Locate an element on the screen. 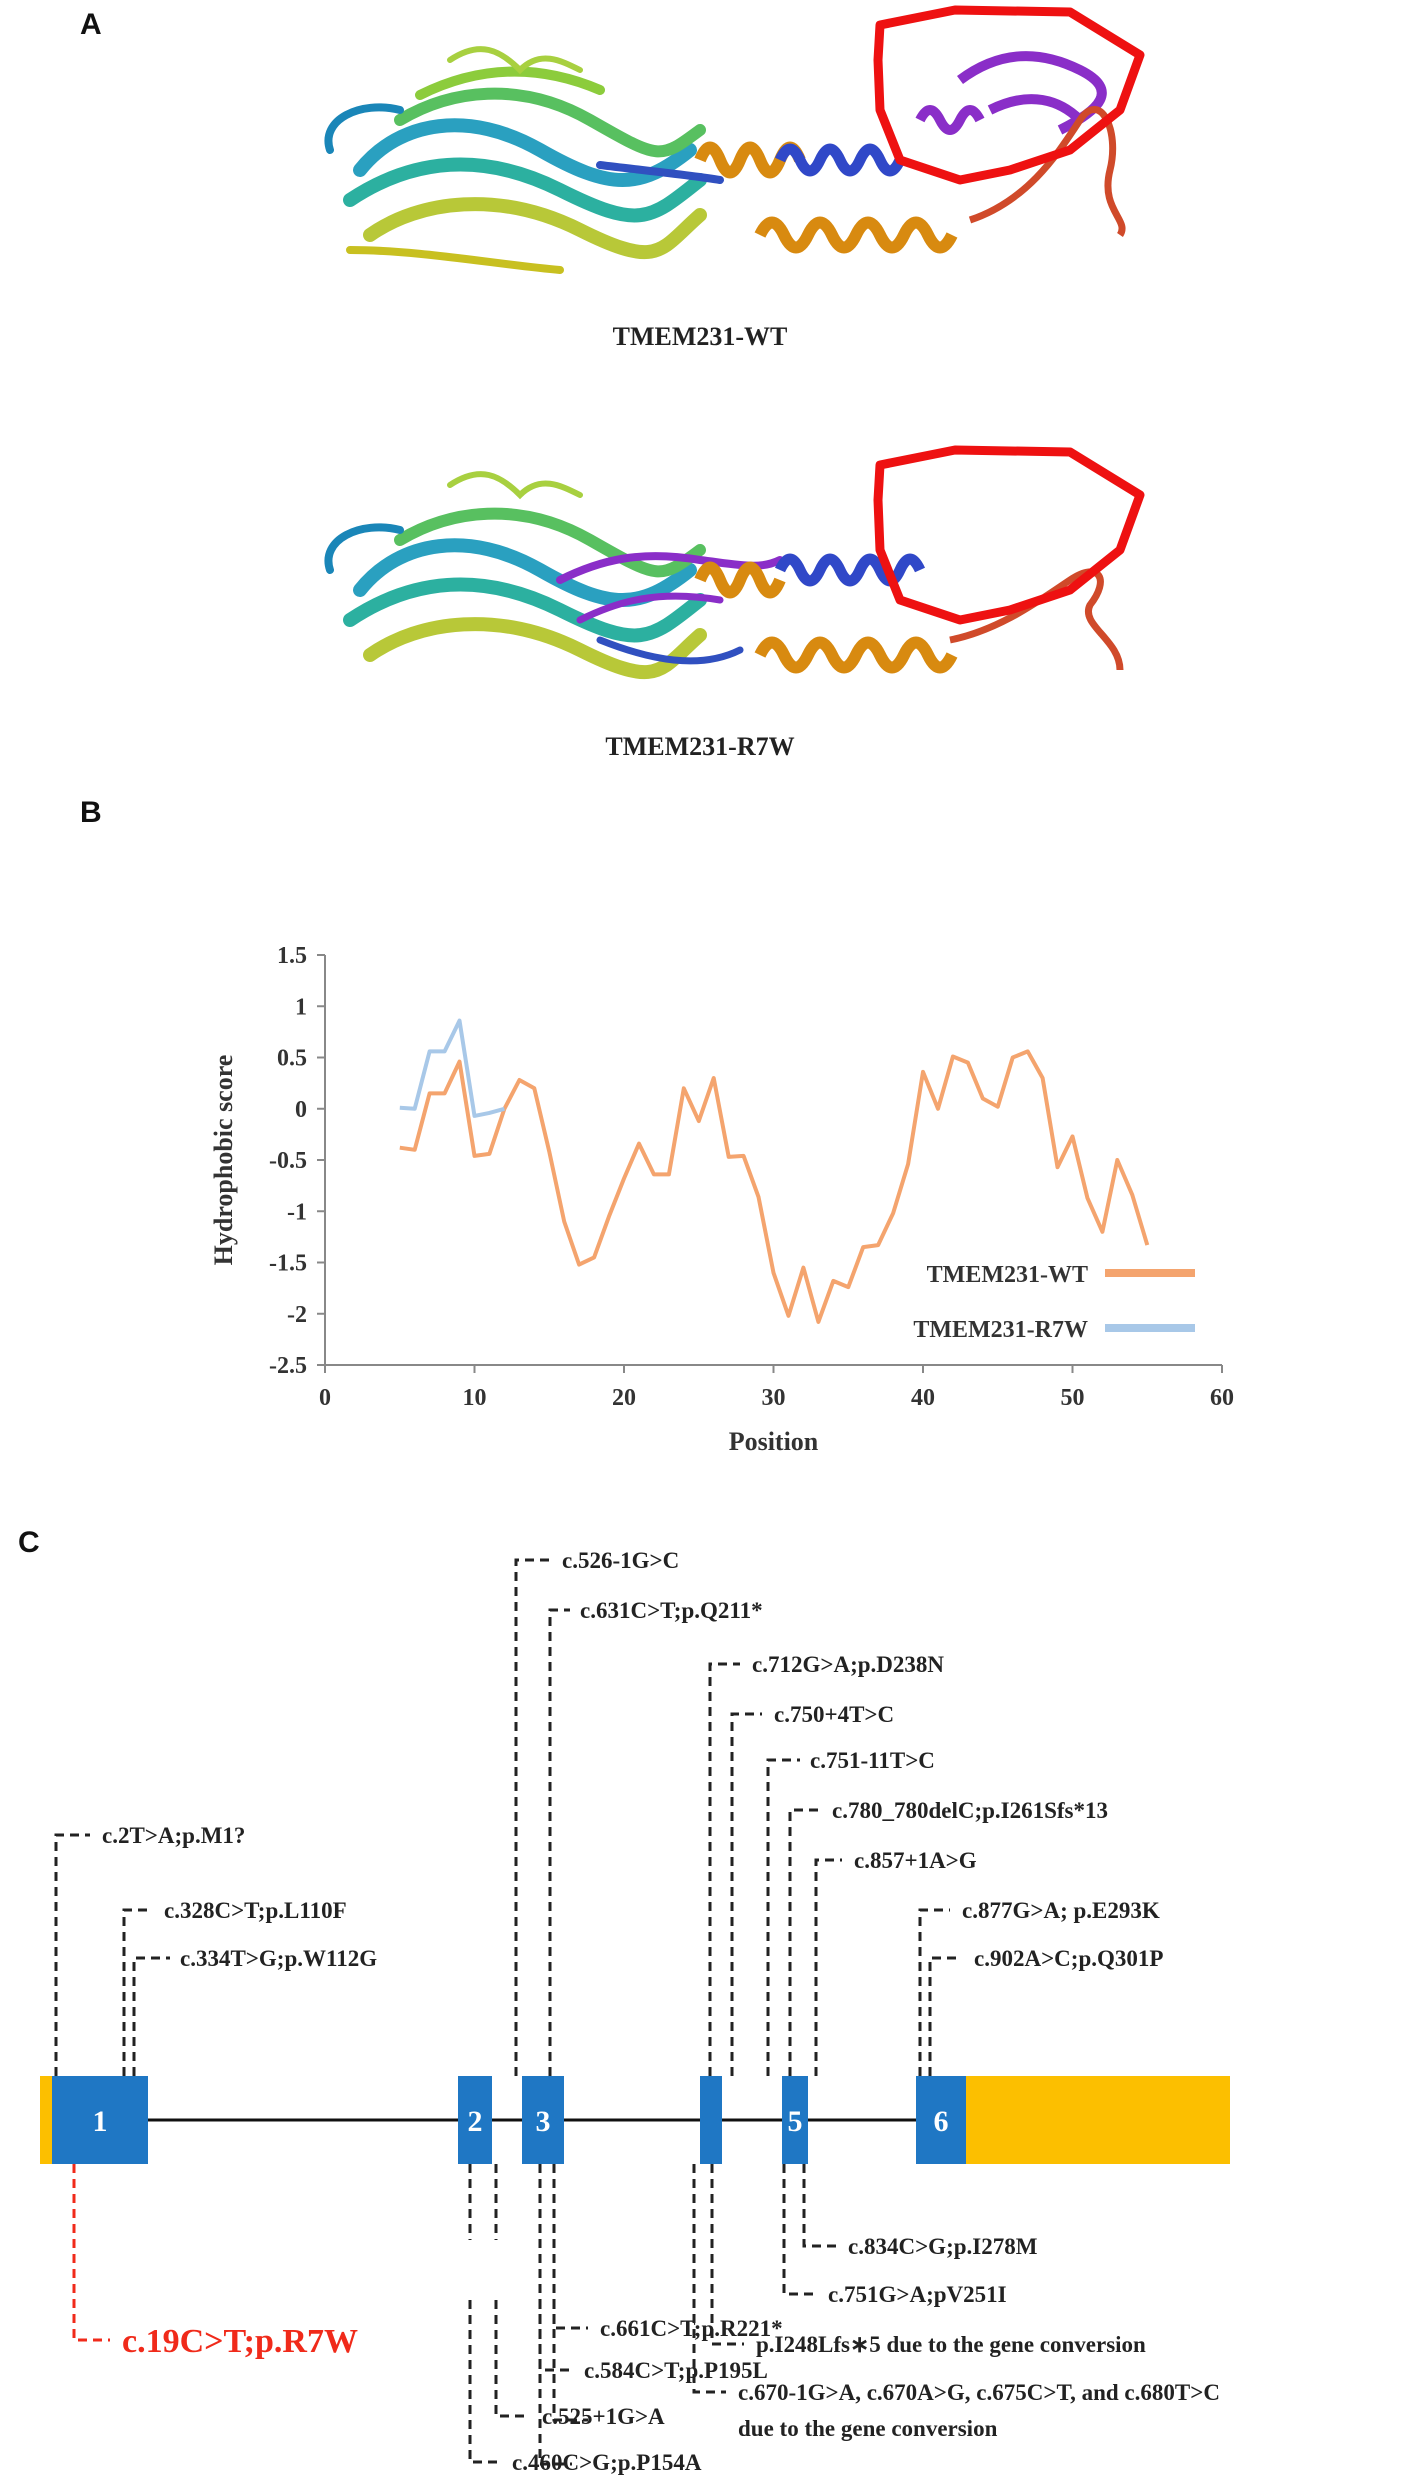 The image size is (1401, 2480). exon-3-label: 3 is located at coordinates (543, 2121).